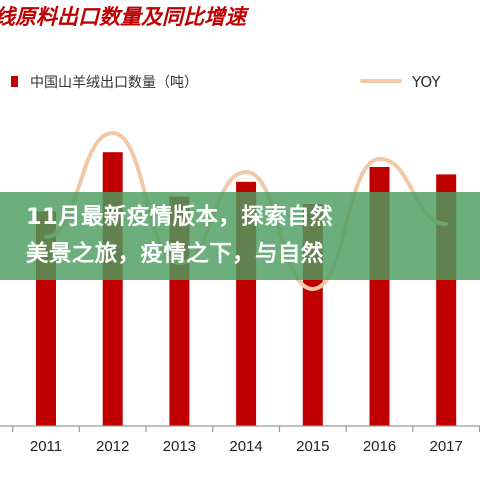 The width and height of the screenshot is (480, 480). What do you see at coordinates (46, 446) in the screenshot?
I see `x-tick-label: 2011` at bounding box center [46, 446].